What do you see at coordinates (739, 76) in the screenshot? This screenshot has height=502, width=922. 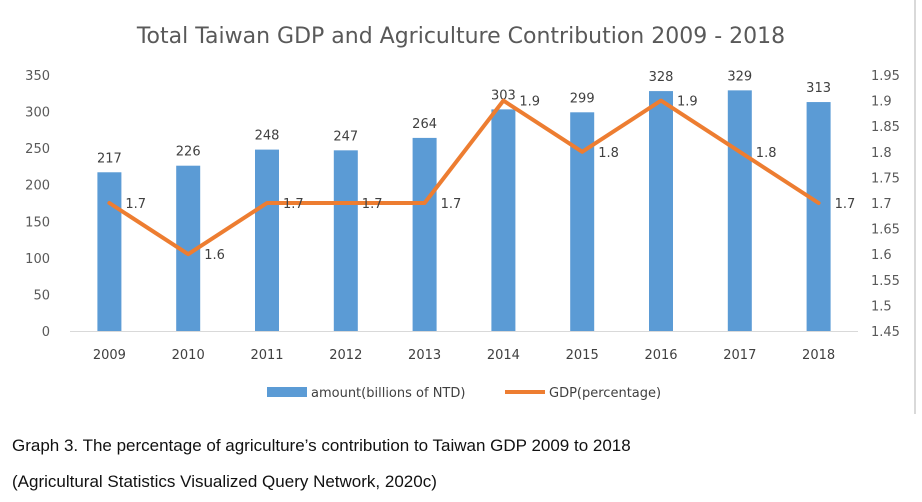 I see `bar-data-label: 329` at bounding box center [739, 76].